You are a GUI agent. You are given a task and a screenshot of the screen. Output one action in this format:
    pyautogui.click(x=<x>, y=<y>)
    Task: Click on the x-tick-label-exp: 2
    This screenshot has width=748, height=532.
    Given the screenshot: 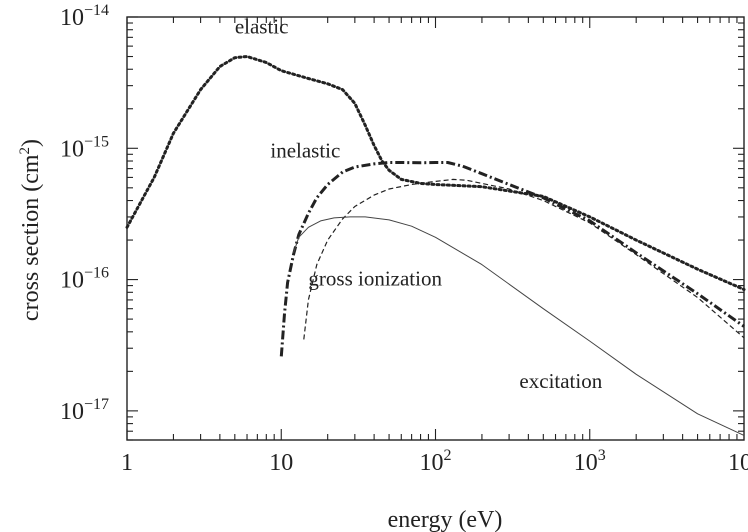 What is the action you would take?
    pyautogui.click(x=448, y=455)
    